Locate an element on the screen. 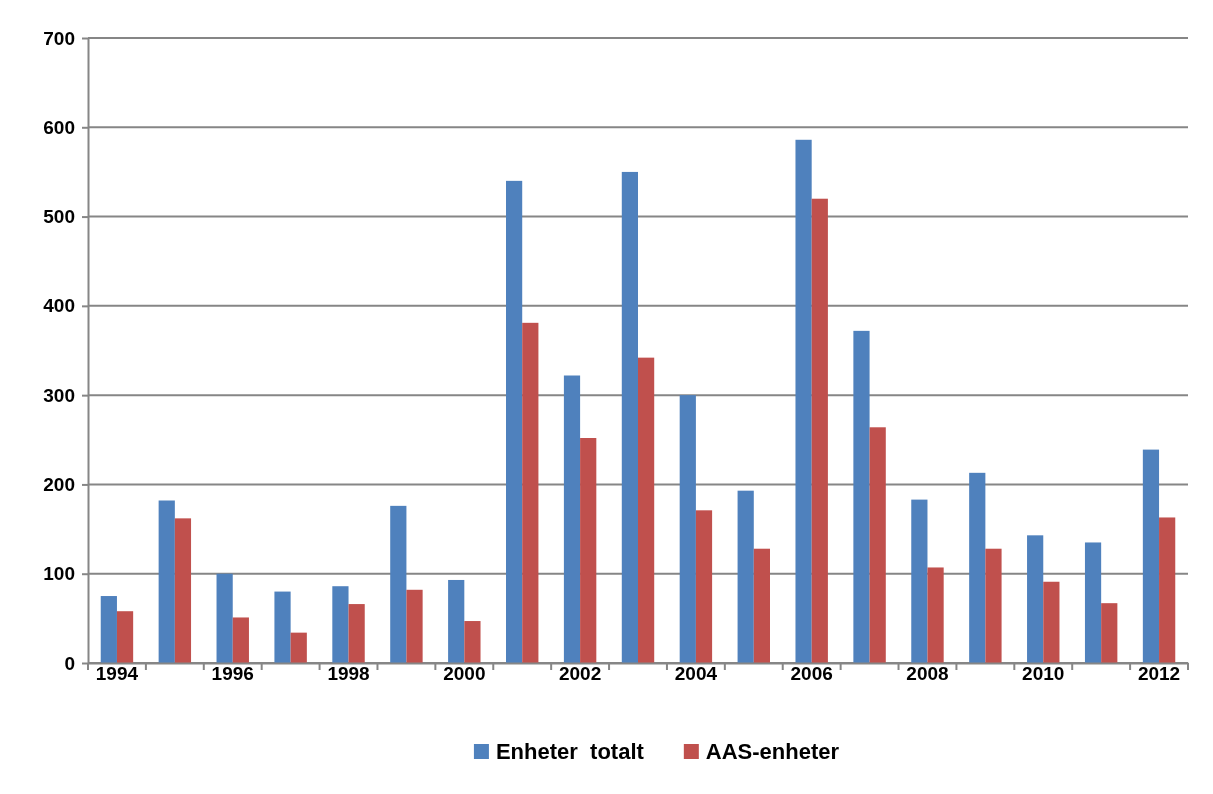  x-tick-label: 1998 is located at coordinates (348, 673).